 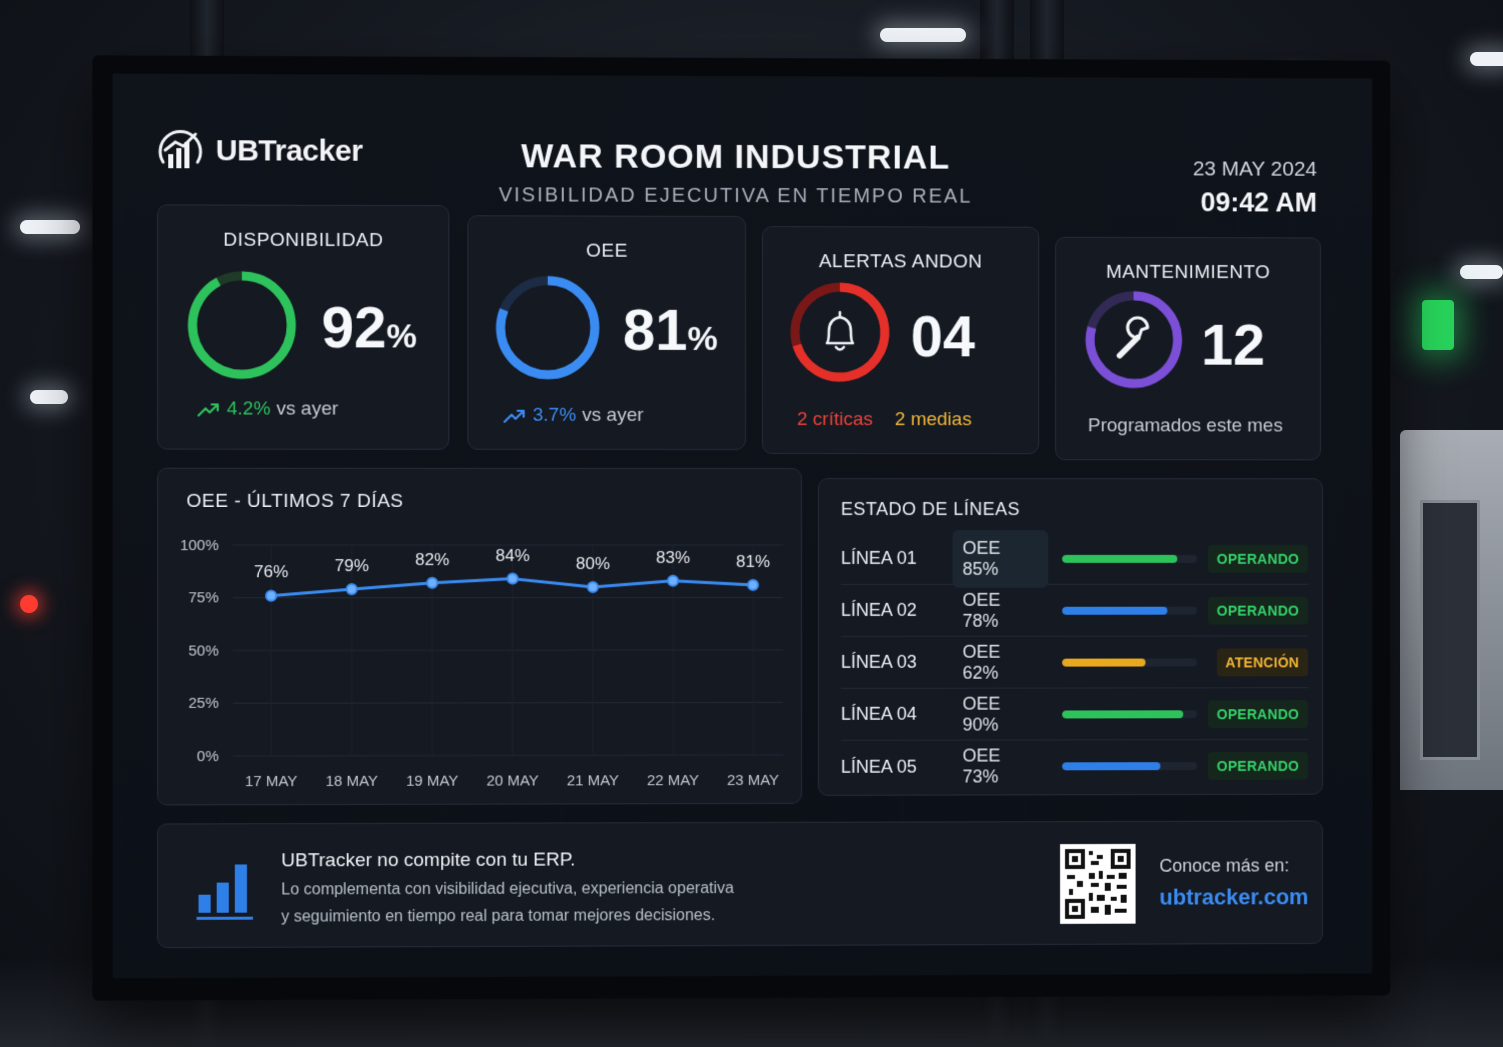 What do you see at coordinates (835, 420) in the screenshot?
I see `andon-critical-count: 2 críticas` at bounding box center [835, 420].